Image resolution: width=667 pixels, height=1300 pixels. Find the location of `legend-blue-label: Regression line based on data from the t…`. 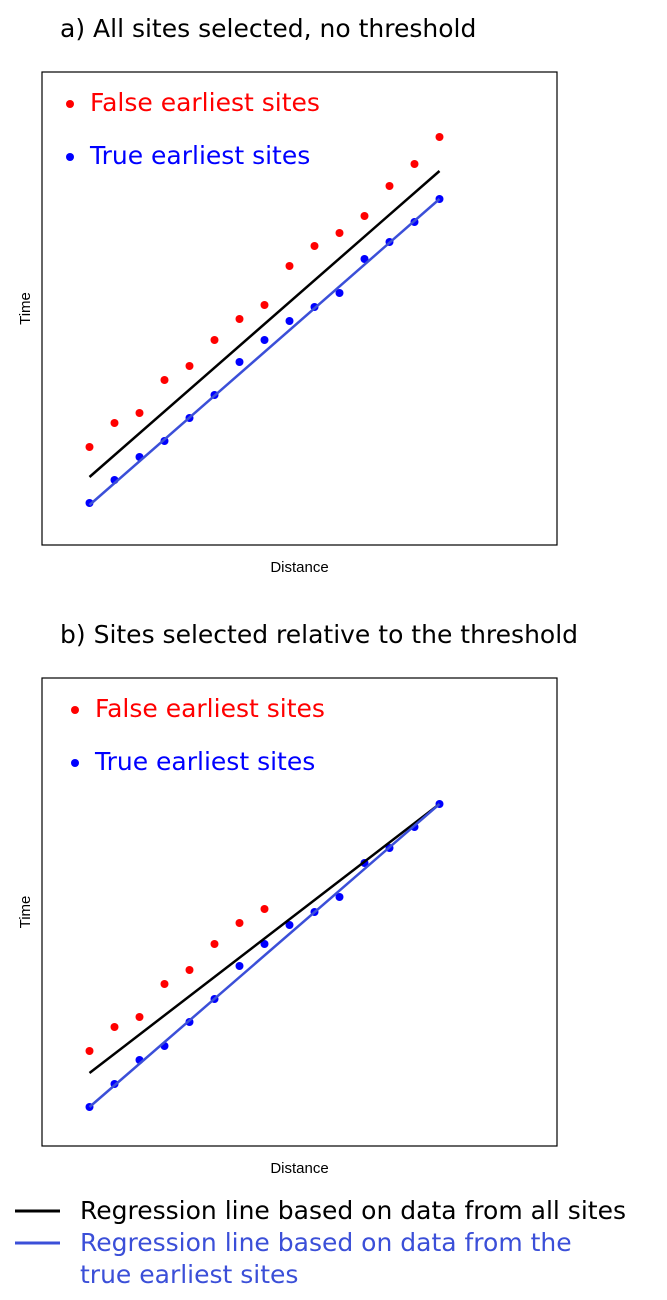

legend-blue-label: Regression line based on data from the t… is located at coordinates (326, 1258).